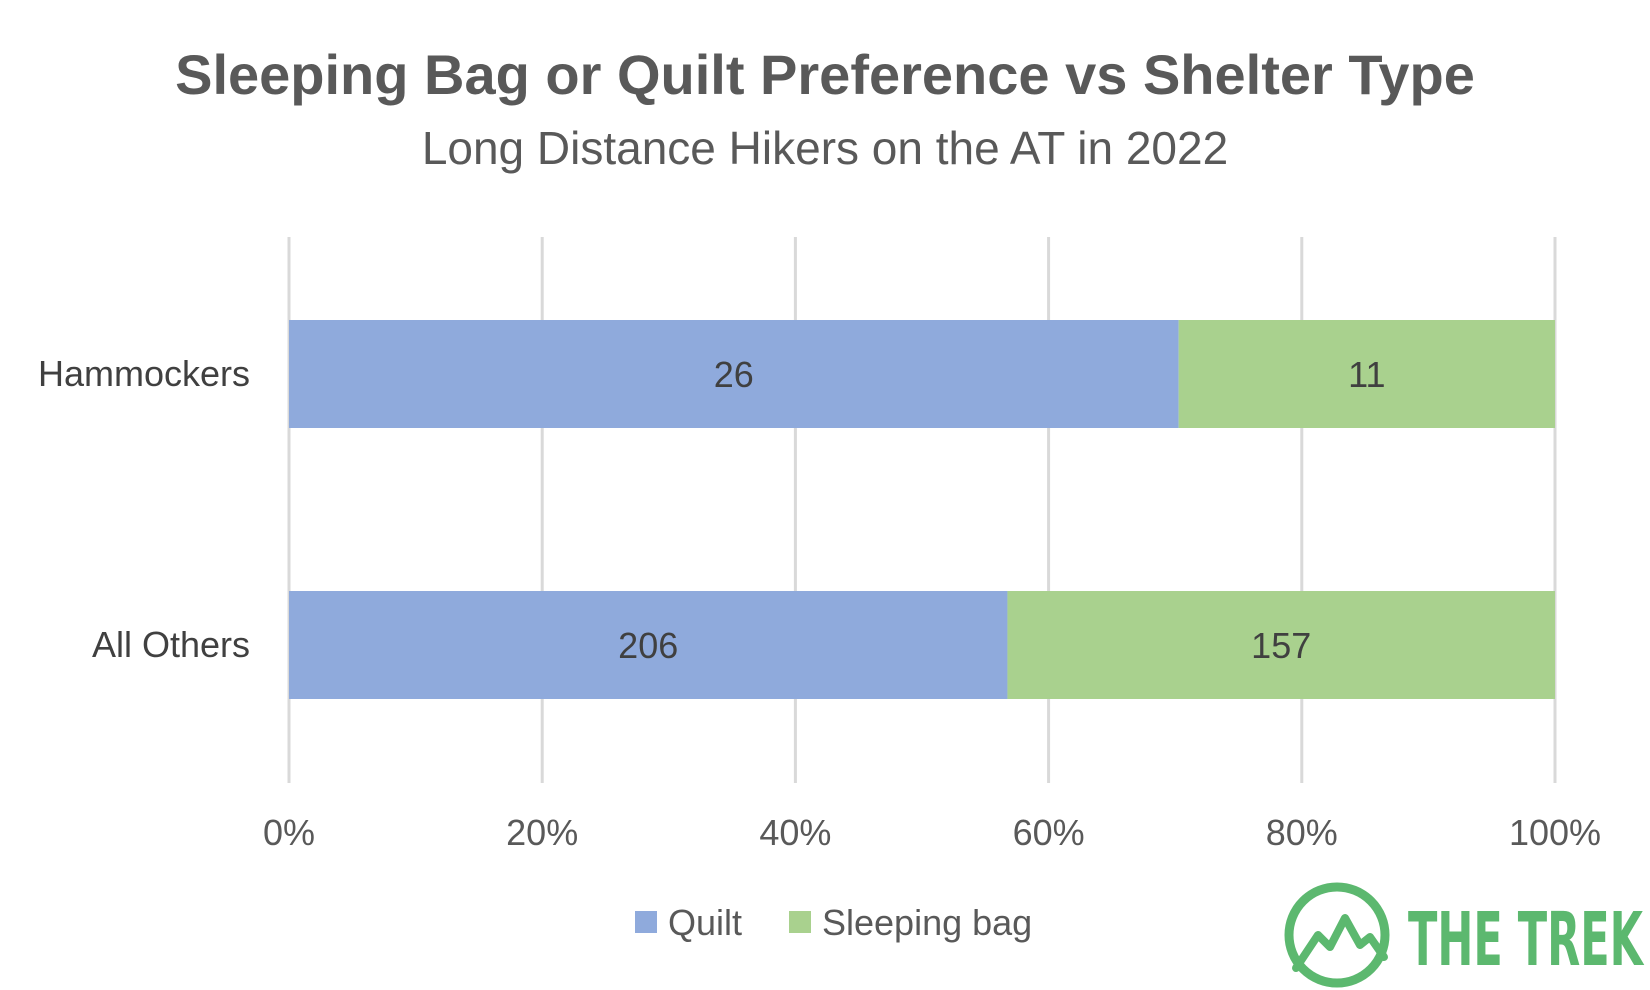 This screenshot has height=990, width=1650. I want to click on y-axis-labels: Hammockers All Others, so click(144, 509).